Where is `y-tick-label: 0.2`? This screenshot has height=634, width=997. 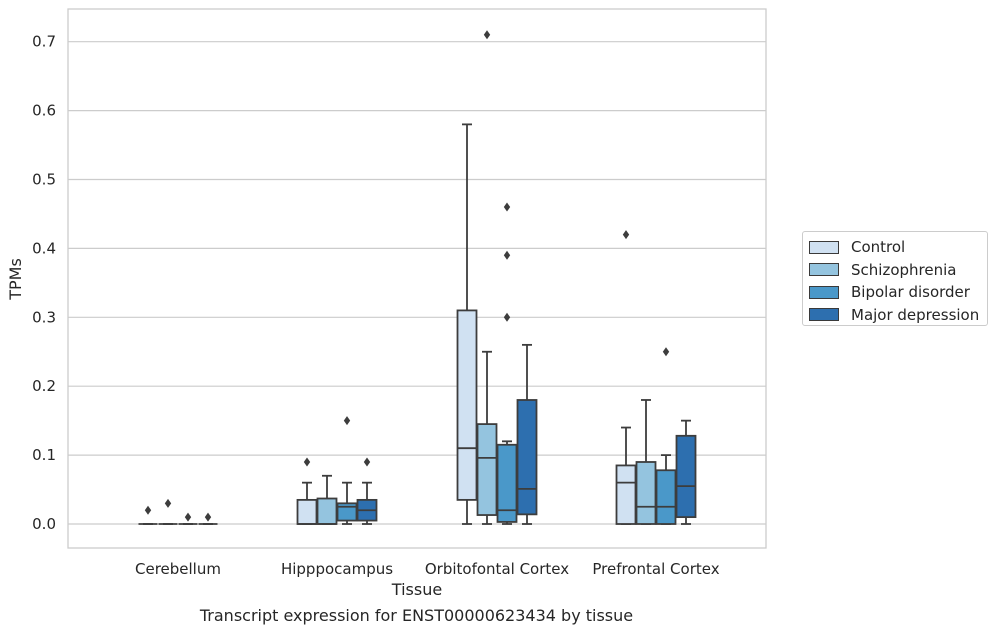
y-tick-label: 0.2 is located at coordinates (44, 386).